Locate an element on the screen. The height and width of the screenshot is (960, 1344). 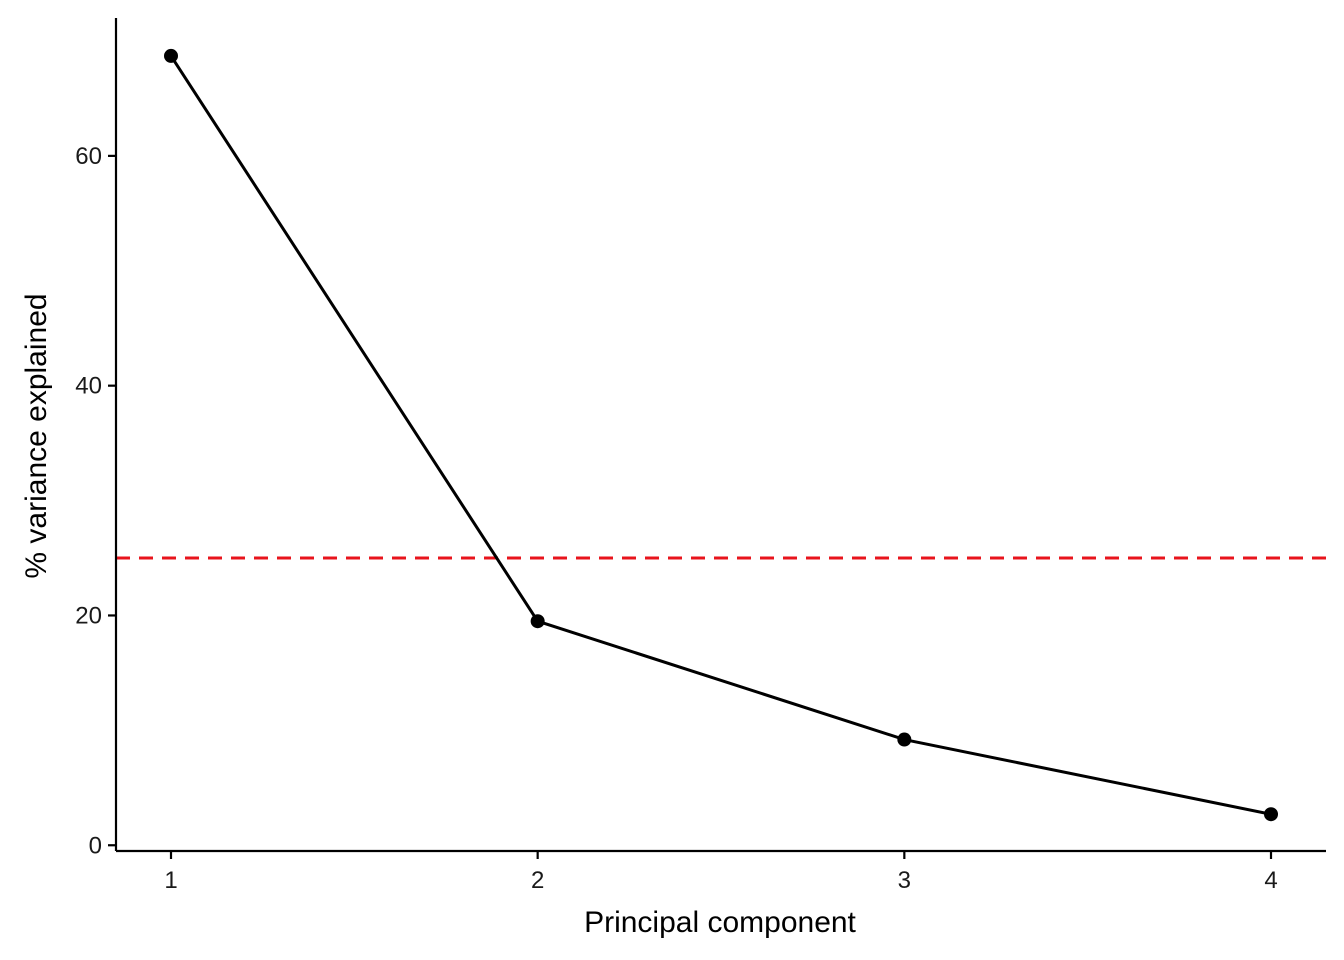
x-tick-label: 4 is located at coordinates (1270, 880).